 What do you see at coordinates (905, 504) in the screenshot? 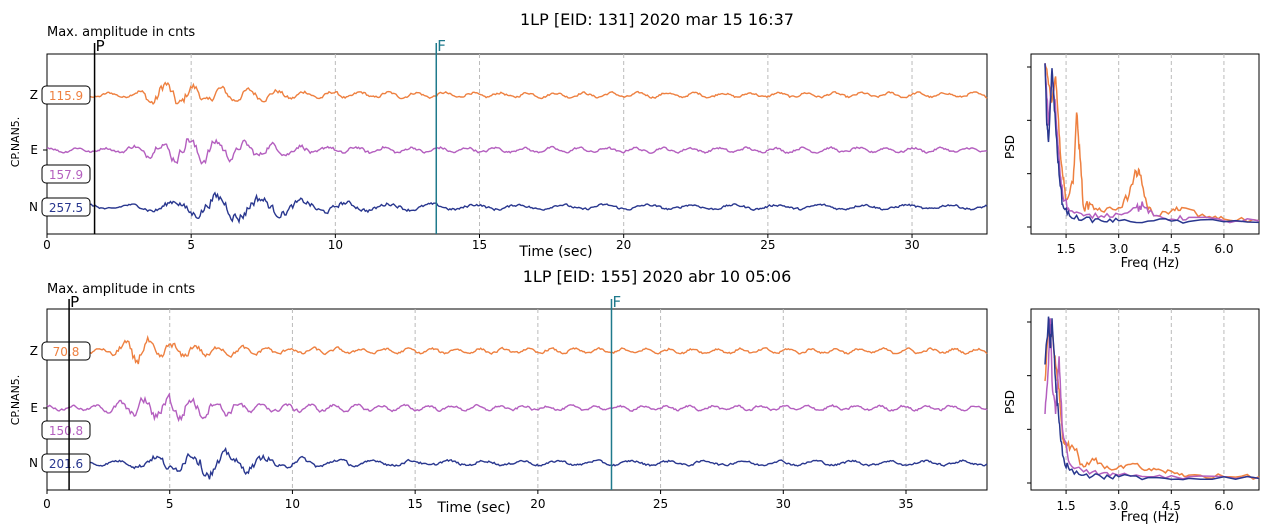
I see `x-tick-label: 35` at bounding box center [905, 504].